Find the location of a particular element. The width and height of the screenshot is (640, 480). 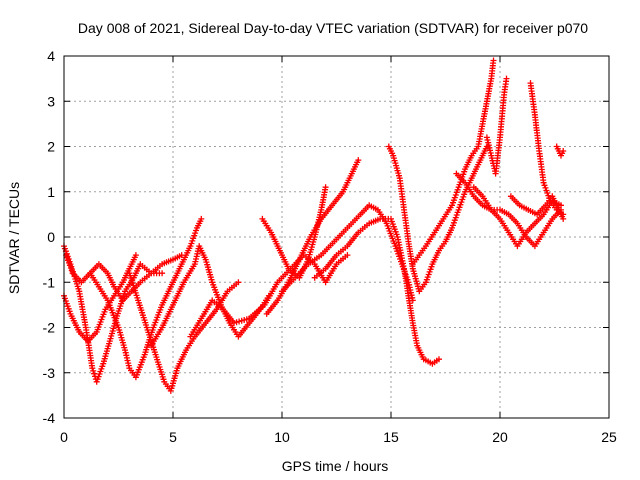

y-tick-label: -3 is located at coordinates (49, 373).